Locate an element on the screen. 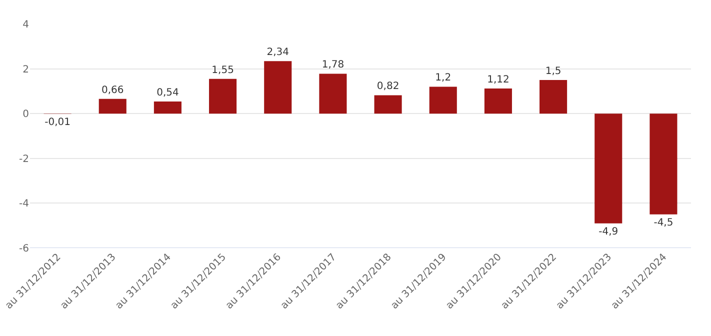  data-label: 0,54 is located at coordinates (167, 93).